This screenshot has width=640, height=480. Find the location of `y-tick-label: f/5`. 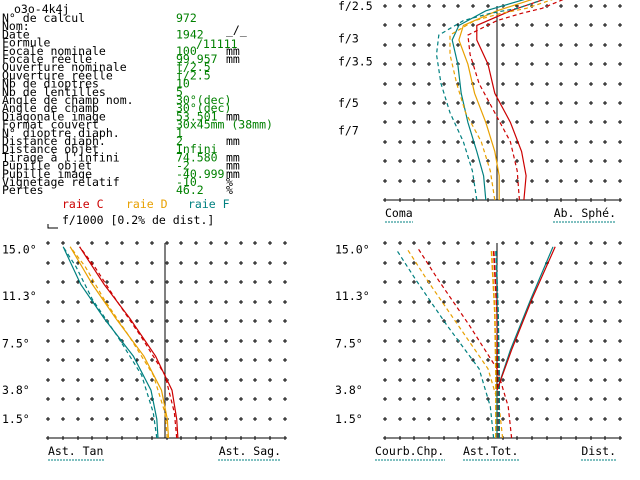

y-tick-label: f/5 is located at coordinates (348, 103).